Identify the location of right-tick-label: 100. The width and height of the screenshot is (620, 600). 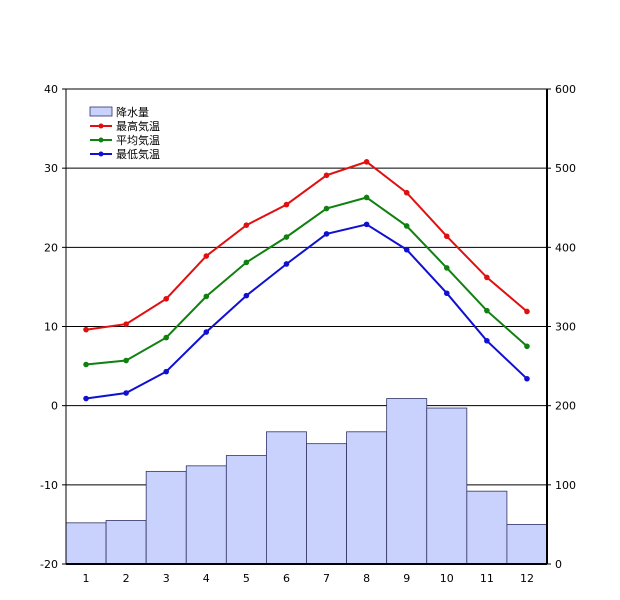
(565, 485).